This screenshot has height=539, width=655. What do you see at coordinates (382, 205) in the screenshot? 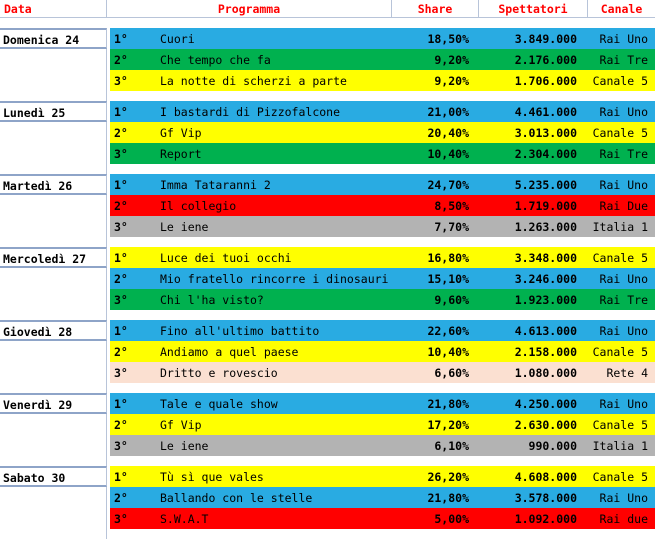
I see `table-row: 2° Il collegio 8,50% 1.719.000 Rai Due` at bounding box center [382, 205].